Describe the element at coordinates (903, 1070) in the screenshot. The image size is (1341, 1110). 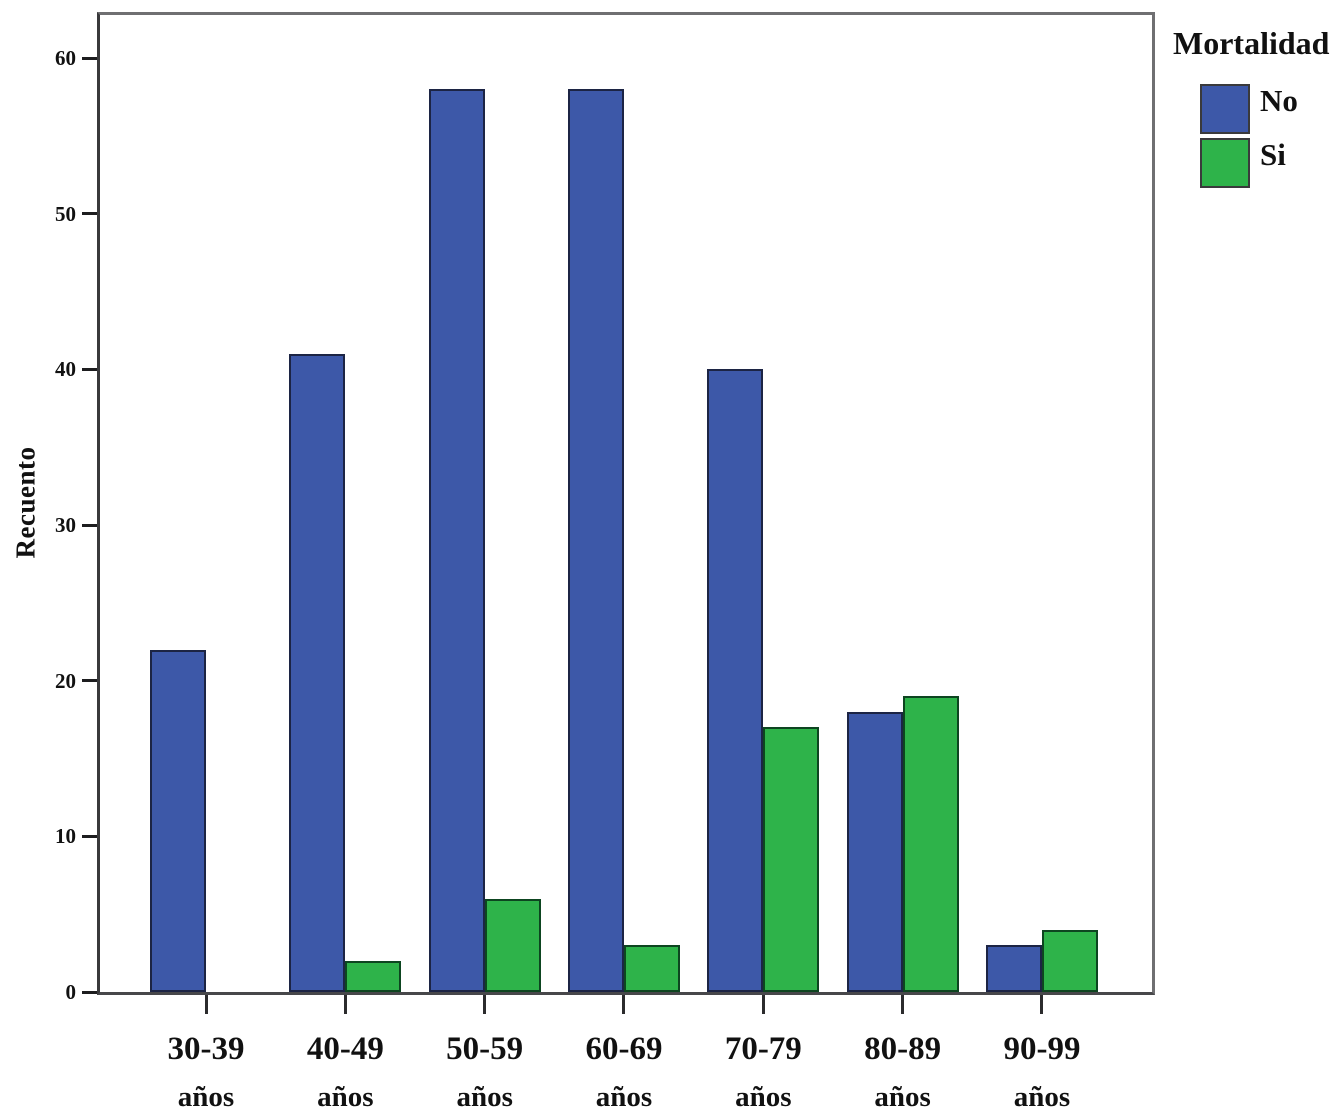
I see `x-category-label: 80-89 años` at that location.